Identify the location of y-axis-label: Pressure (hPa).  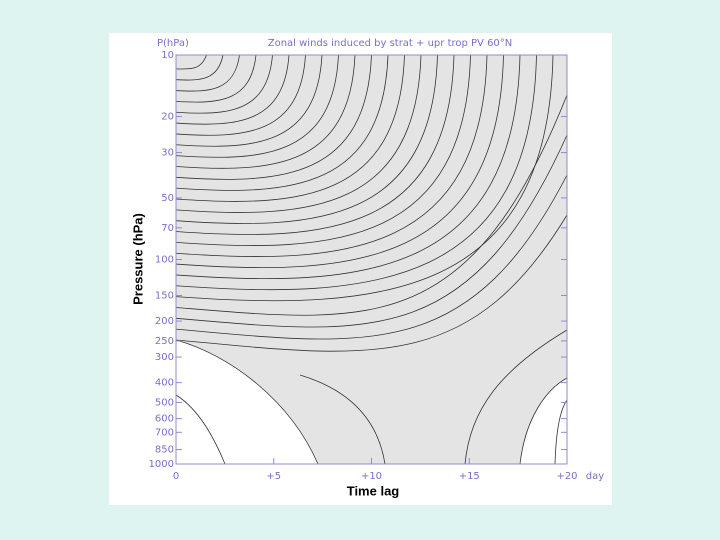
(137, 259).